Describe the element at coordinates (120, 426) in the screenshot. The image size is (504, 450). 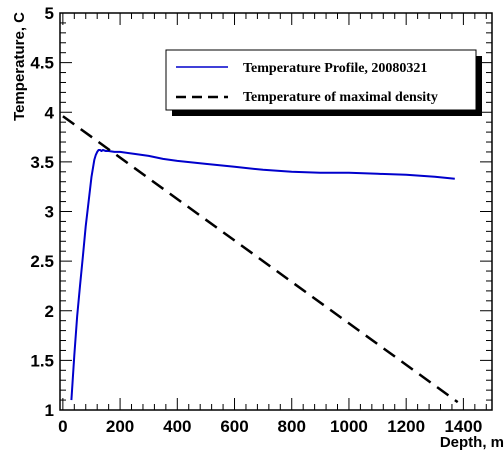
I see `x-tick-label: 200` at that location.